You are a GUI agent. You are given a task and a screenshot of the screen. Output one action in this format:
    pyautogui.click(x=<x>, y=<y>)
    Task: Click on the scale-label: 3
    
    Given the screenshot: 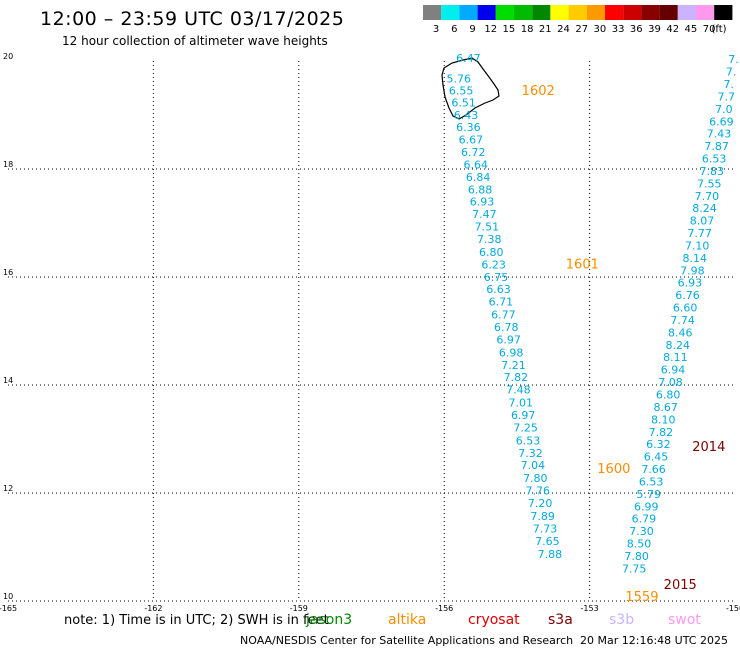 What is the action you would take?
    pyautogui.click(x=436, y=29)
    